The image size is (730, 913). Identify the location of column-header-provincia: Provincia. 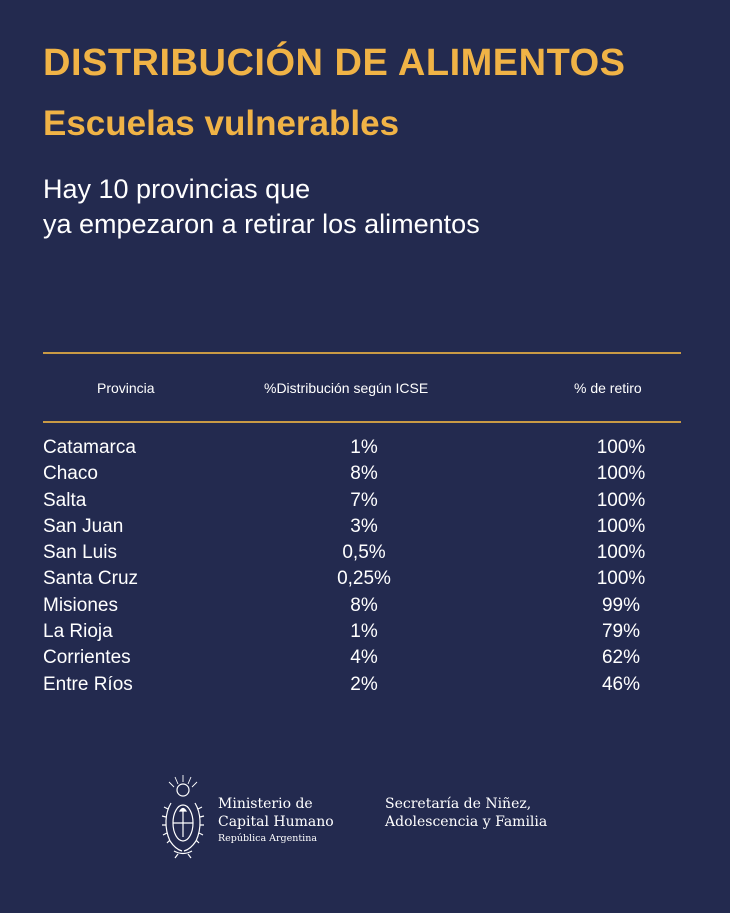
(126, 388).